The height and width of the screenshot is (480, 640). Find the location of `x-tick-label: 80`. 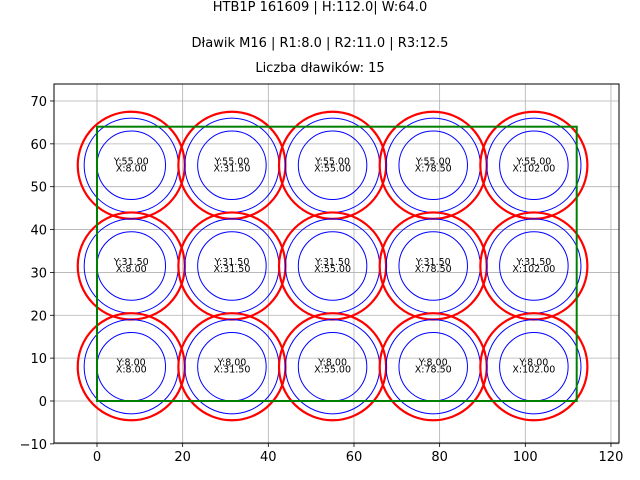

x-tick-label: 80 is located at coordinates (439, 457).